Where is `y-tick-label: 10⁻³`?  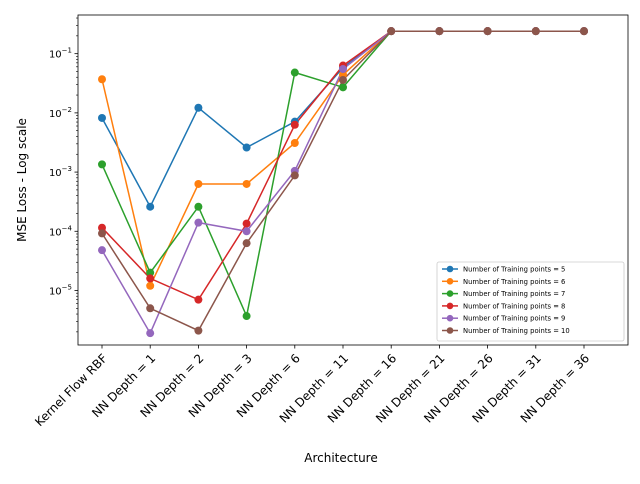
y-tick-label: 10⁻³ is located at coordinates (60, 172).